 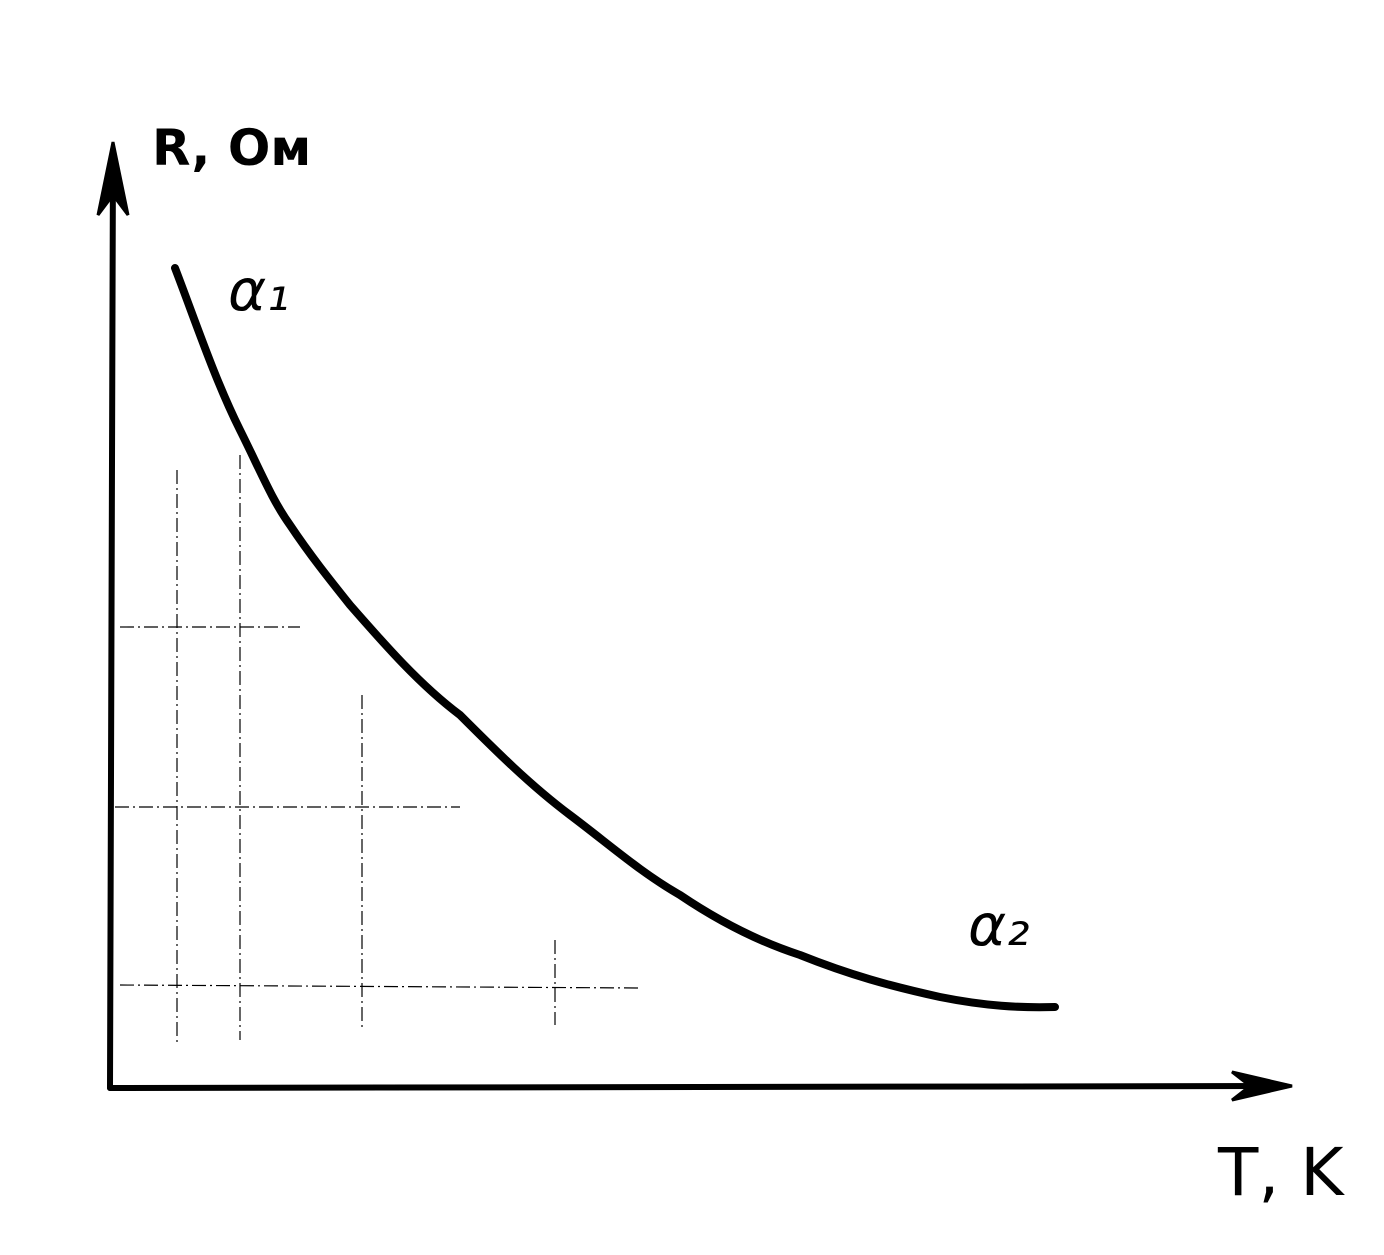 I want to click on x-axis-label: T, K, so click(x=1281, y=1172).